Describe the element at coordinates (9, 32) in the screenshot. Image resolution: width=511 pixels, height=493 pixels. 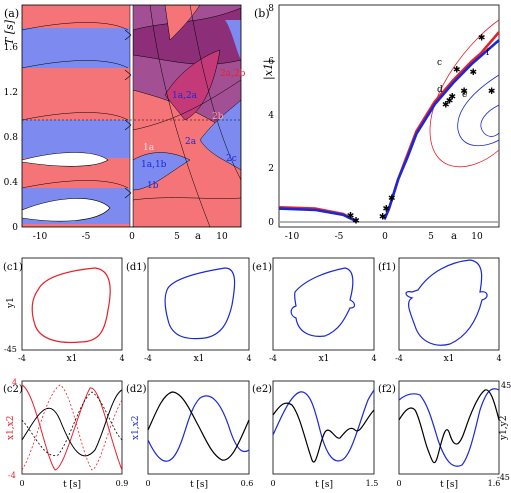
I see `panel-a-ylabel: T [s]` at that location.